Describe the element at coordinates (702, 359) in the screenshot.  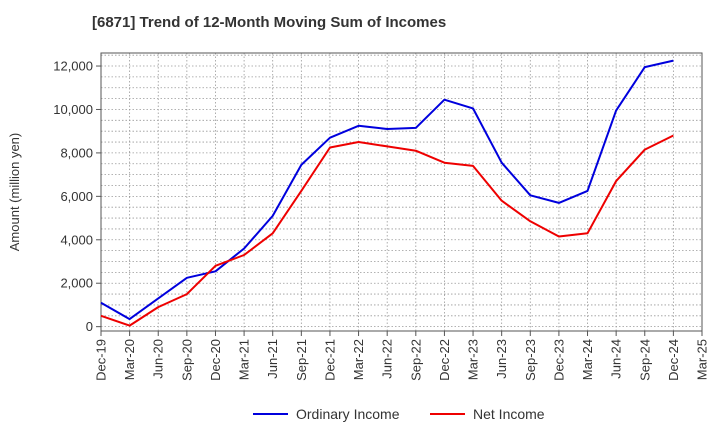
I see `x-tick-label: Mar-25` at that location.